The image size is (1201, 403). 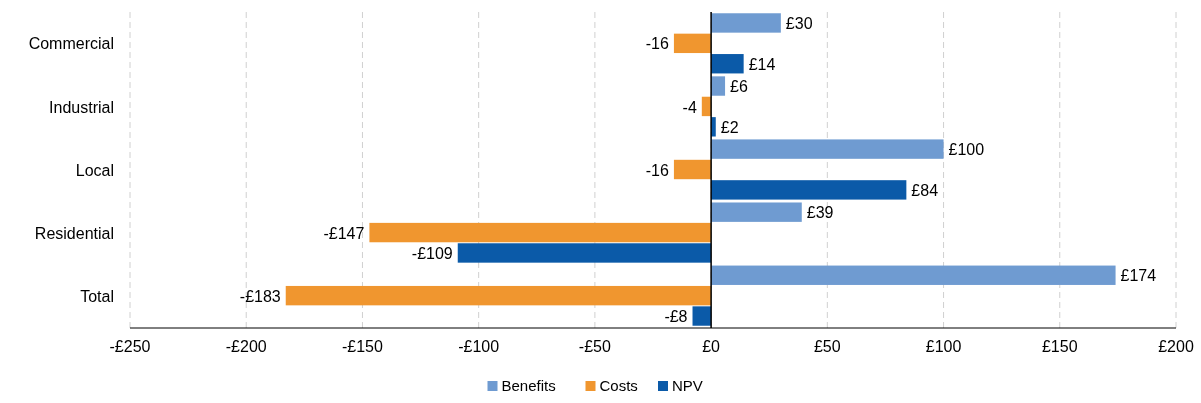 What do you see at coordinates (479, 346) in the screenshot?
I see `x-tick-label: -£100` at bounding box center [479, 346].